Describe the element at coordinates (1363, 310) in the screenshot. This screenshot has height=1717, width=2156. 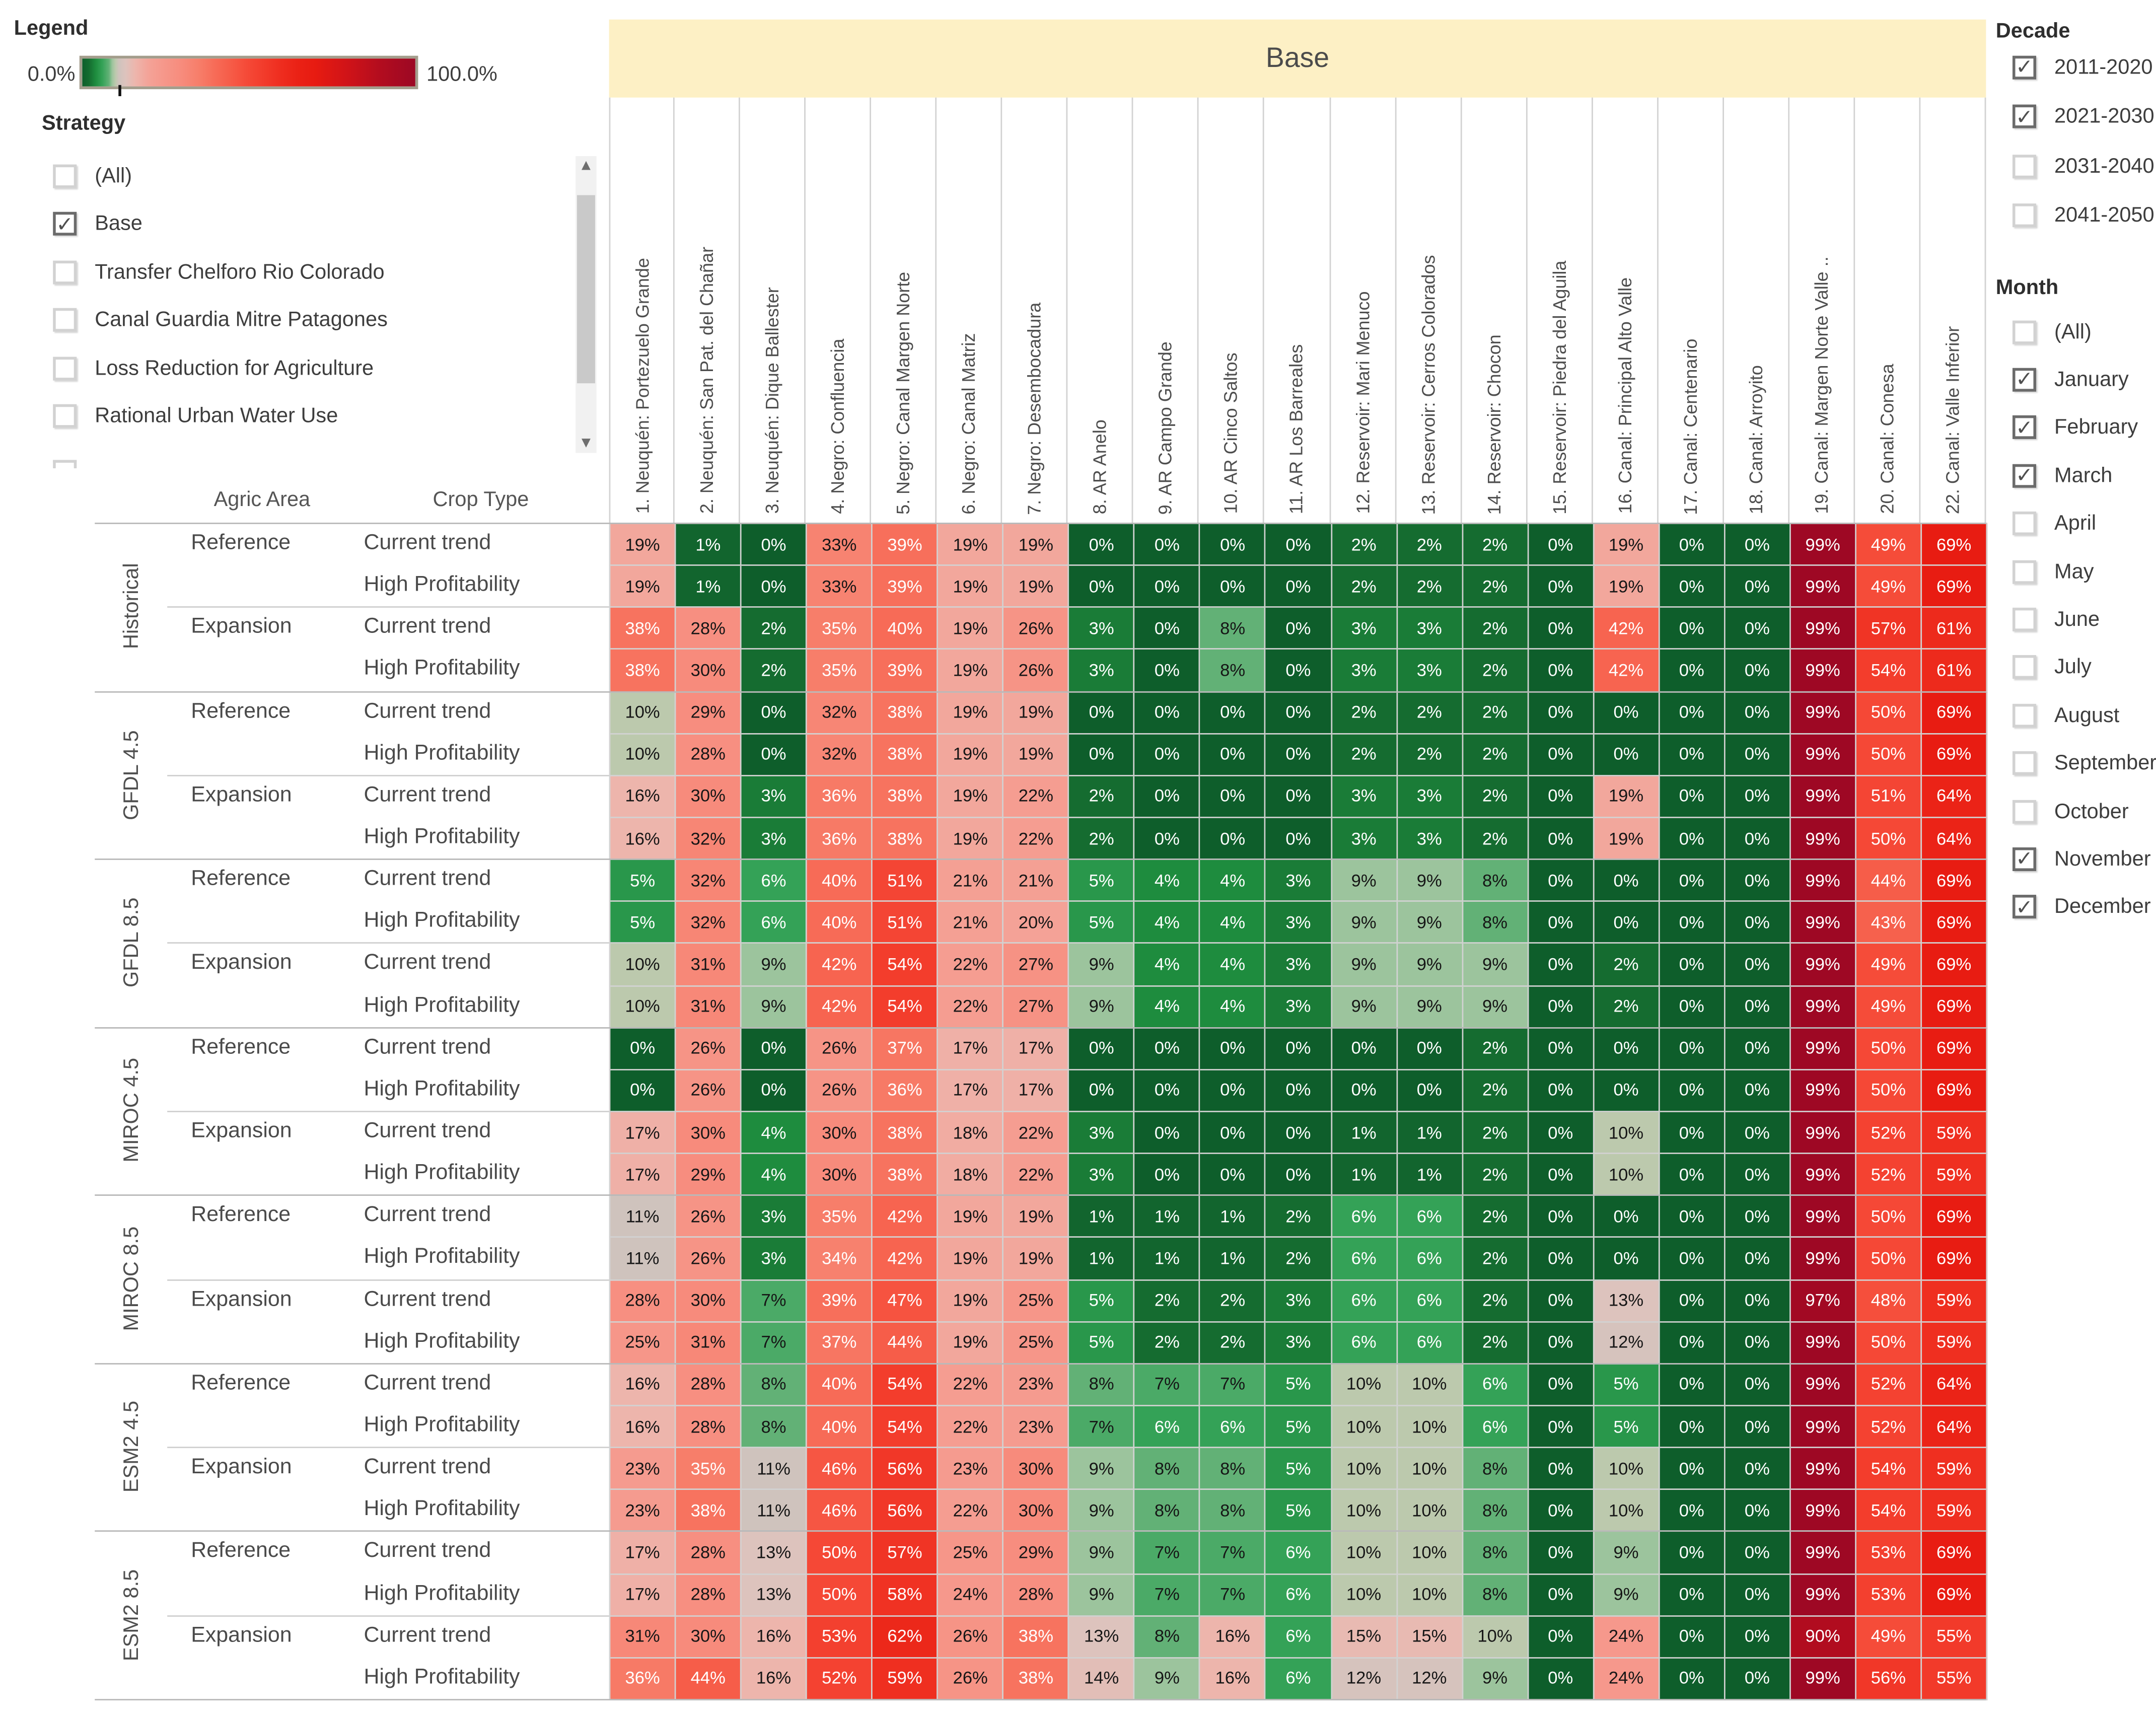
I see `column-header-12-reservoir-mari-menuco: 12. Reservoir: Mari Menuco` at that location.